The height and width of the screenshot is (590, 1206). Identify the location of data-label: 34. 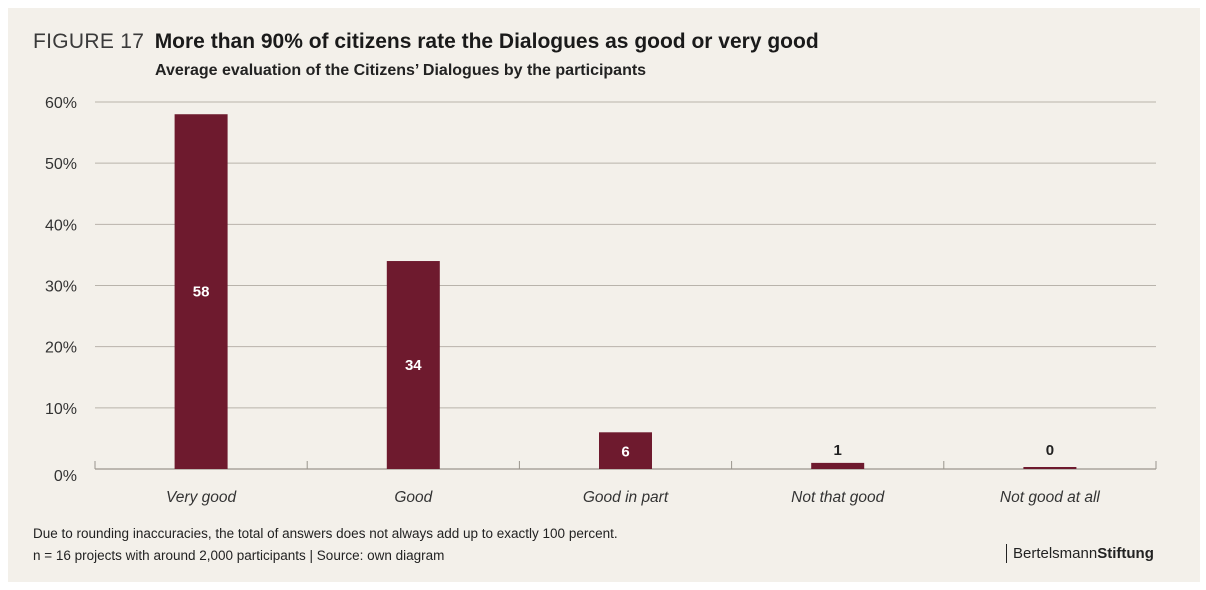
(413, 365).